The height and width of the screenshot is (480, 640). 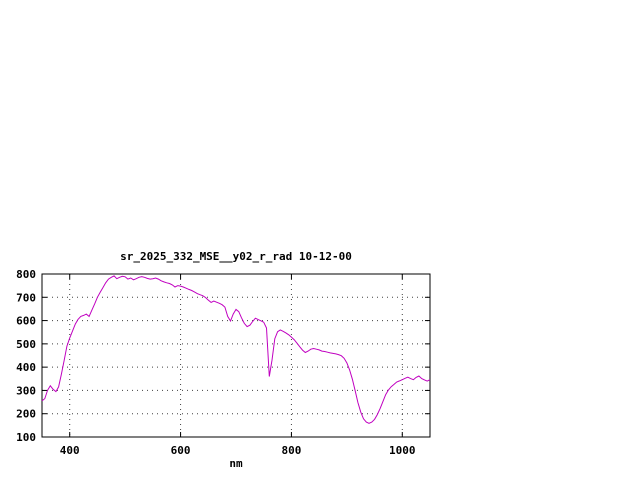 What do you see at coordinates (26, 414) in the screenshot?
I see `y-tick-label: 200` at bounding box center [26, 414].